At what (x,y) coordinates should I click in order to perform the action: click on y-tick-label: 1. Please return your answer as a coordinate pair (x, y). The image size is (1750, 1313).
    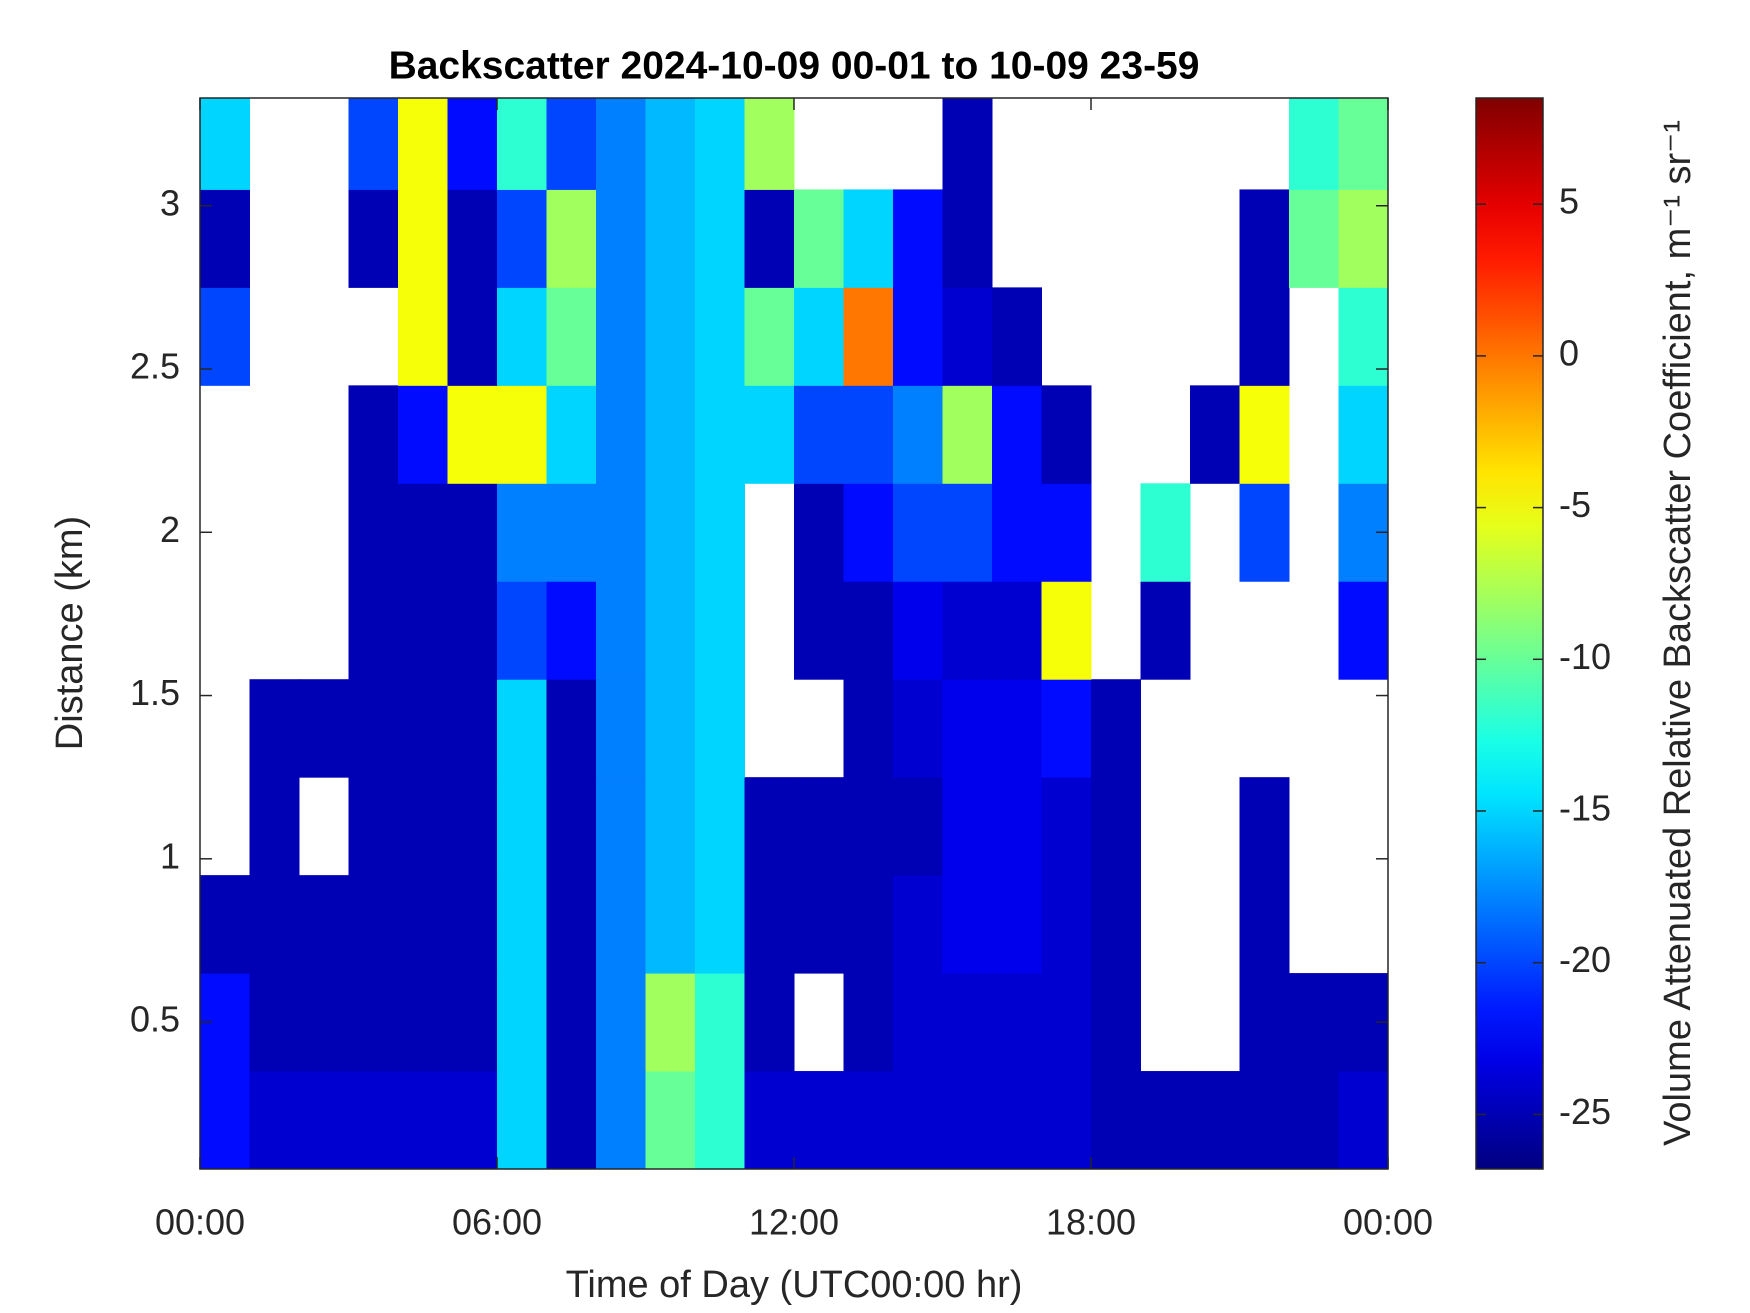
    Looking at the image, I should click on (170, 855).